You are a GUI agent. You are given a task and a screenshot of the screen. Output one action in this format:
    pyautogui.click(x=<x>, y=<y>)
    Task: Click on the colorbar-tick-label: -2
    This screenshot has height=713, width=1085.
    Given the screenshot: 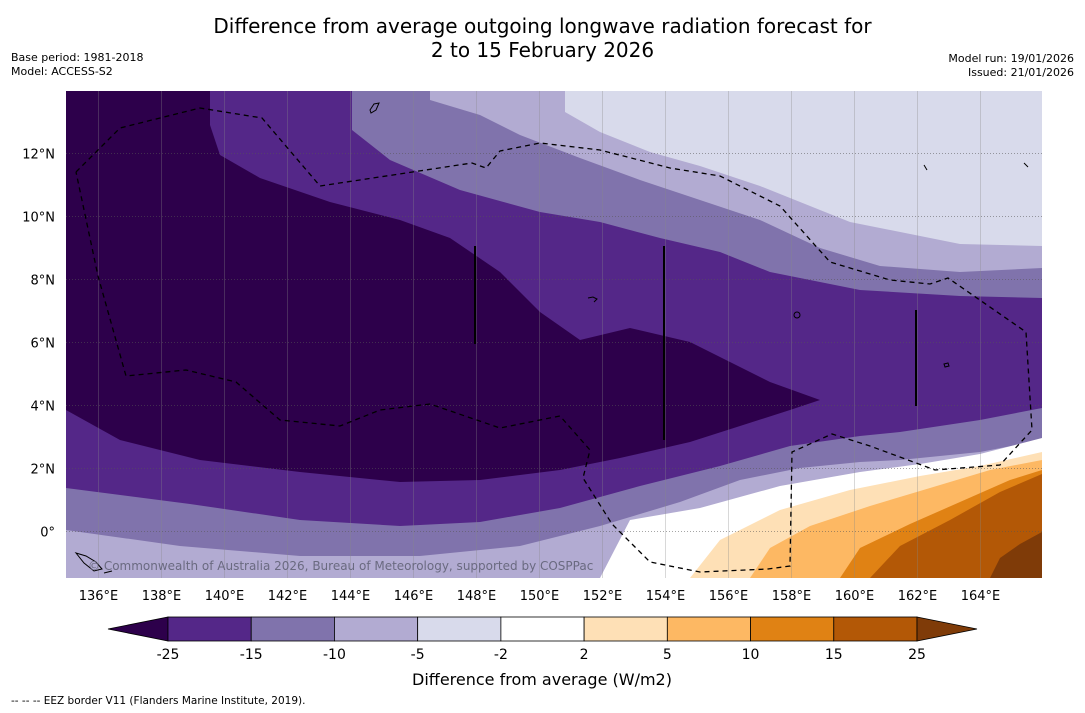 What is the action you would take?
    pyautogui.click(x=501, y=655)
    